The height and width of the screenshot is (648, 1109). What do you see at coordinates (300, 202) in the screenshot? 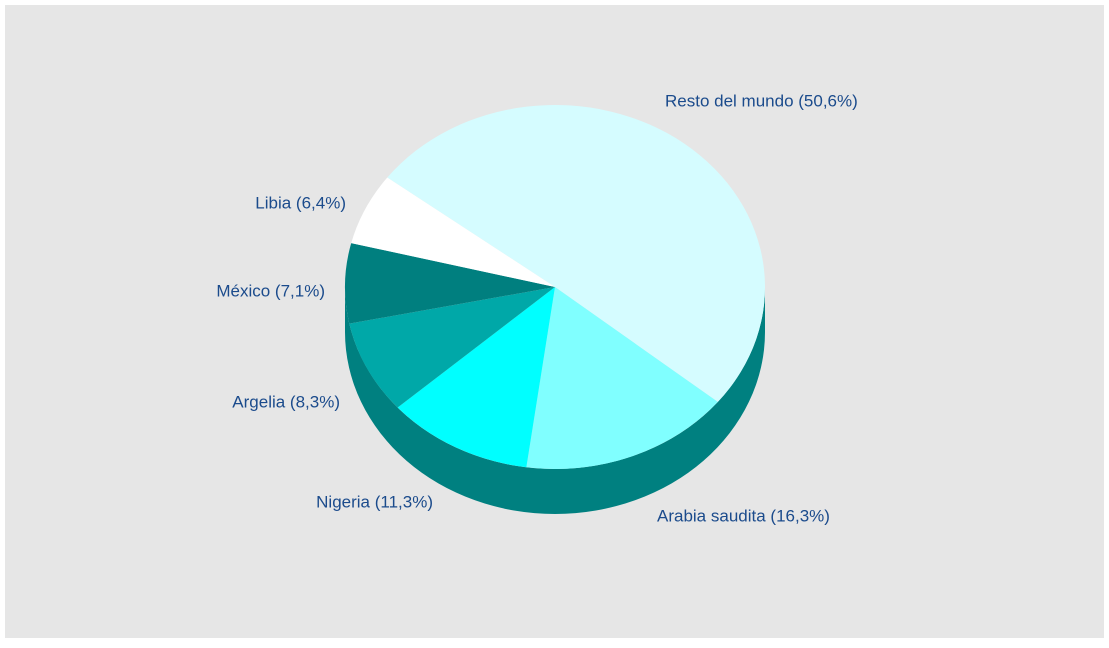
I see `slice-label: Libia (6,4%)` at bounding box center [300, 202].